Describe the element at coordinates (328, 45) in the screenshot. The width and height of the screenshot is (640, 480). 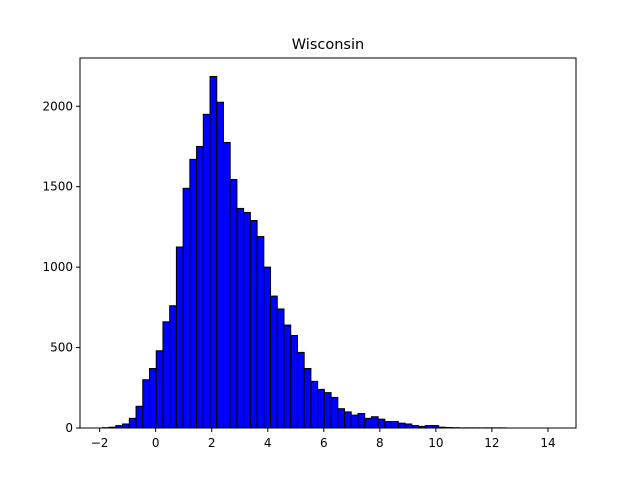
I see `chart-title: Wisconsin` at that location.